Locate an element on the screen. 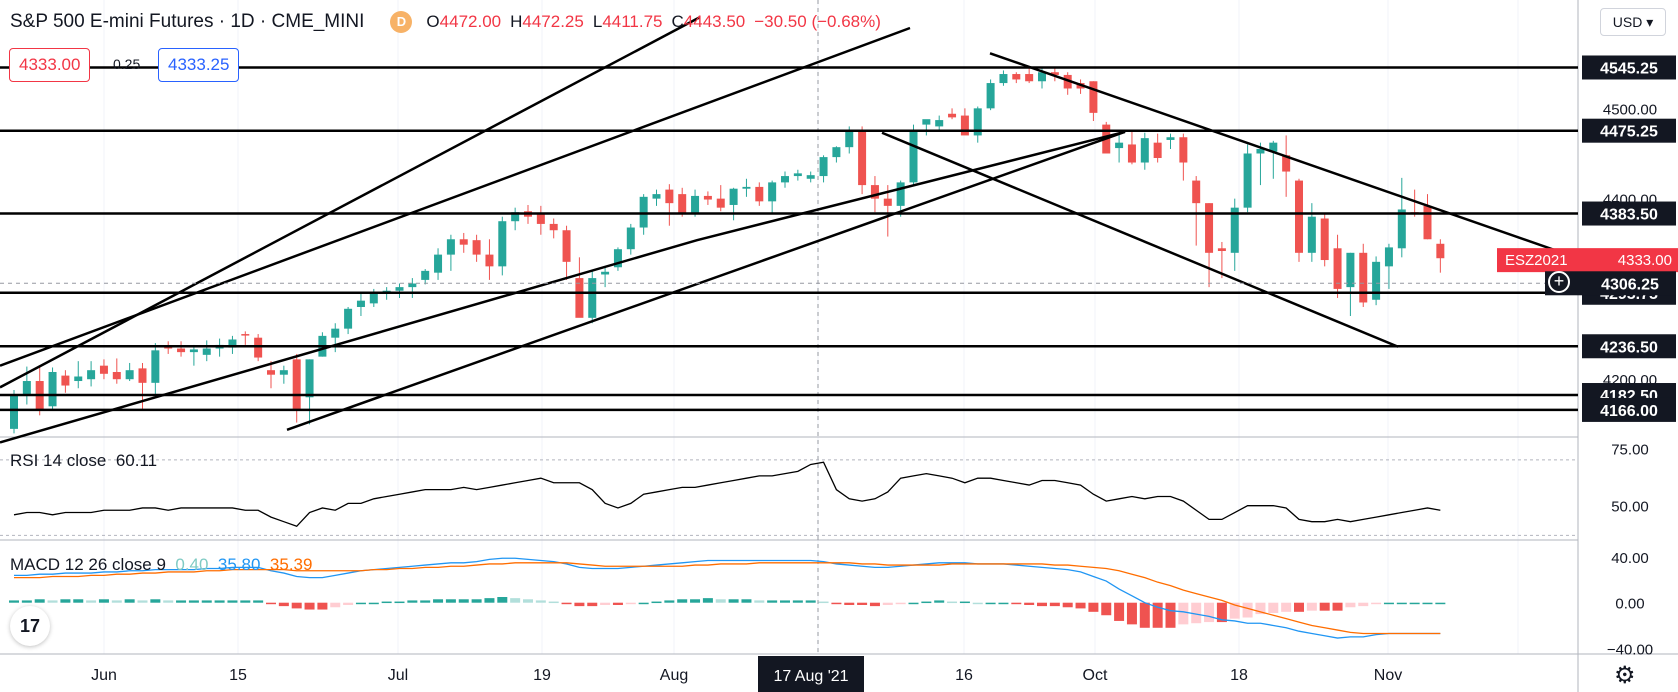 Image resolution: width=1678 pixels, height=692 pixels. sell-button: 4333.00 is located at coordinates (50, 65).